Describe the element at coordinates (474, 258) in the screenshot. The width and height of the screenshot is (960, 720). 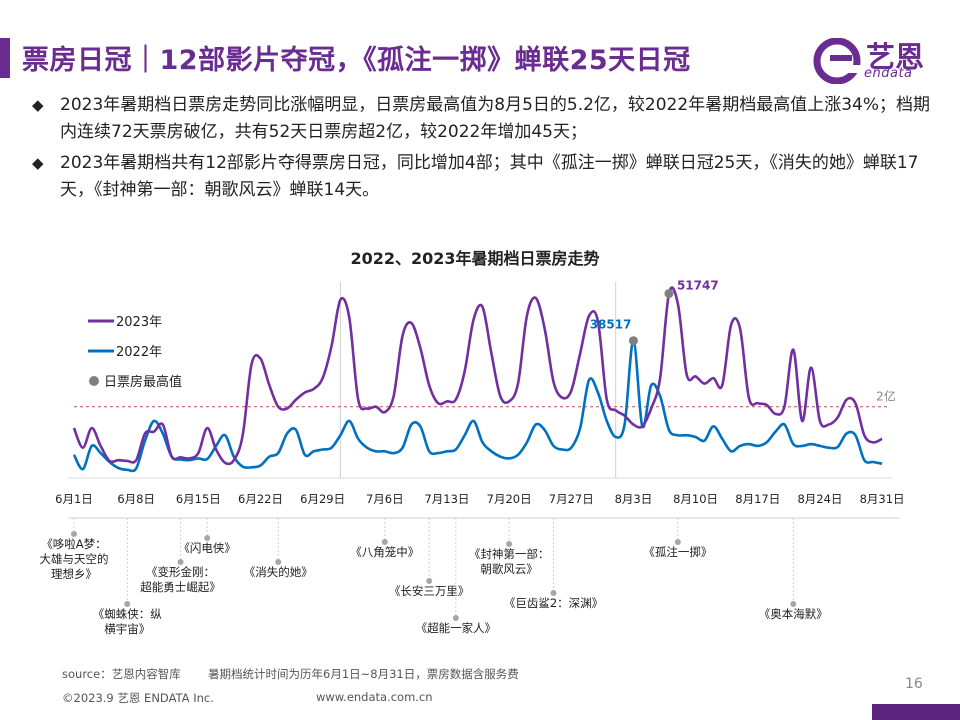
I see `chart-title: 2022、2023年暑期档日票房走势` at that location.